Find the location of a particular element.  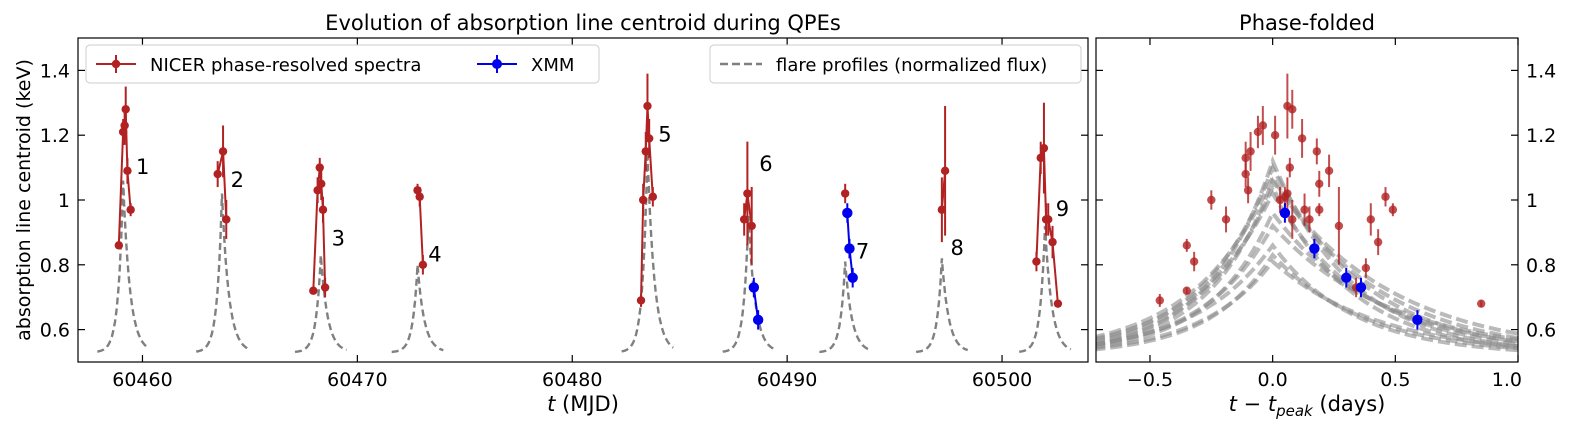

legend-box-left is located at coordinates (342, 64).